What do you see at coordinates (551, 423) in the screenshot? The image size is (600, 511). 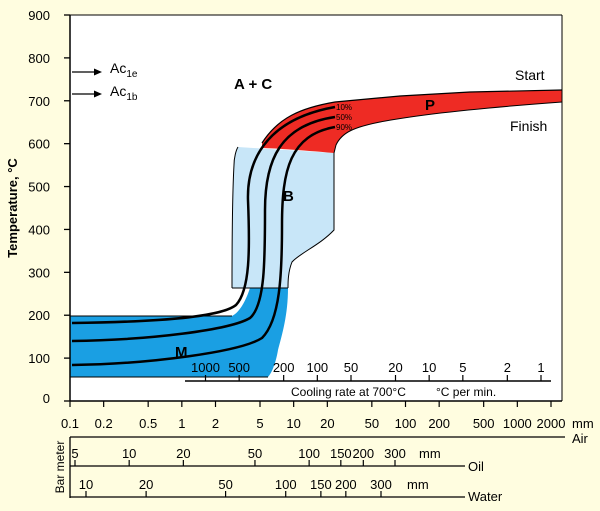 I see `air-tick-label: 2000` at bounding box center [551, 423].